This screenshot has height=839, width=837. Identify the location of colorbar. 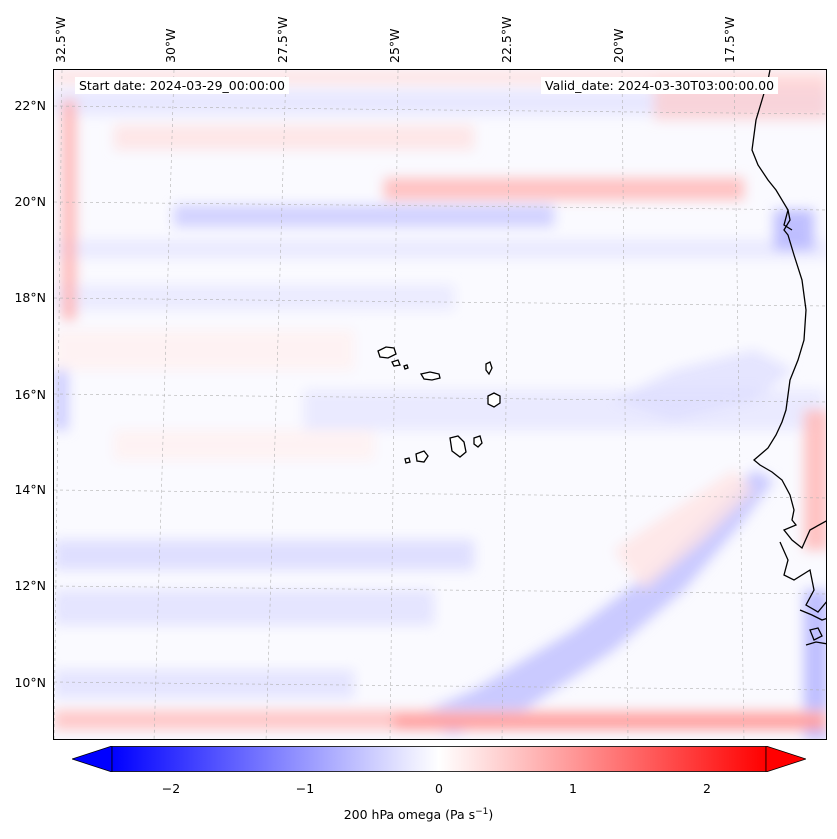
(439, 759).